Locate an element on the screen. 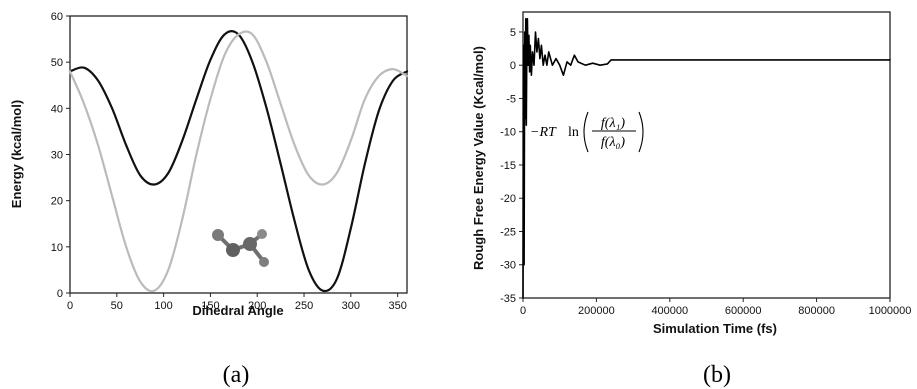  x-tick-label: 50 is located at coordinates (117, 306).